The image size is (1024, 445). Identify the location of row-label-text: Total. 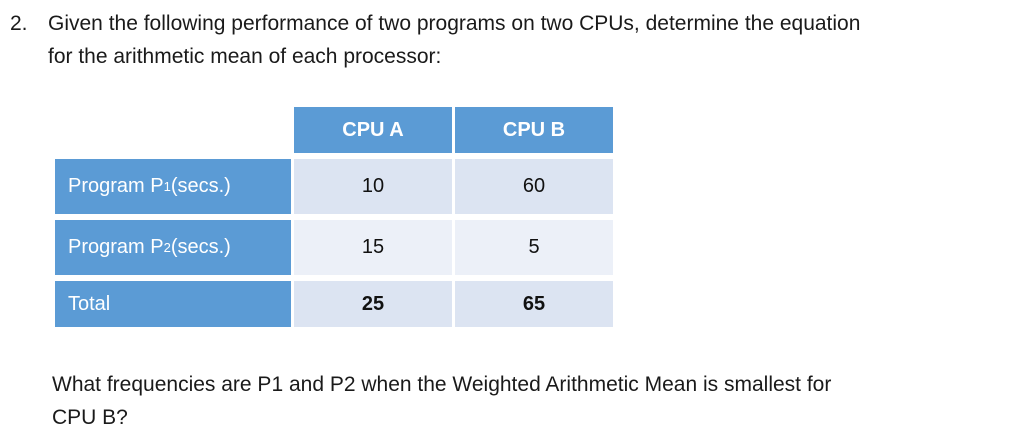
(89, 303).